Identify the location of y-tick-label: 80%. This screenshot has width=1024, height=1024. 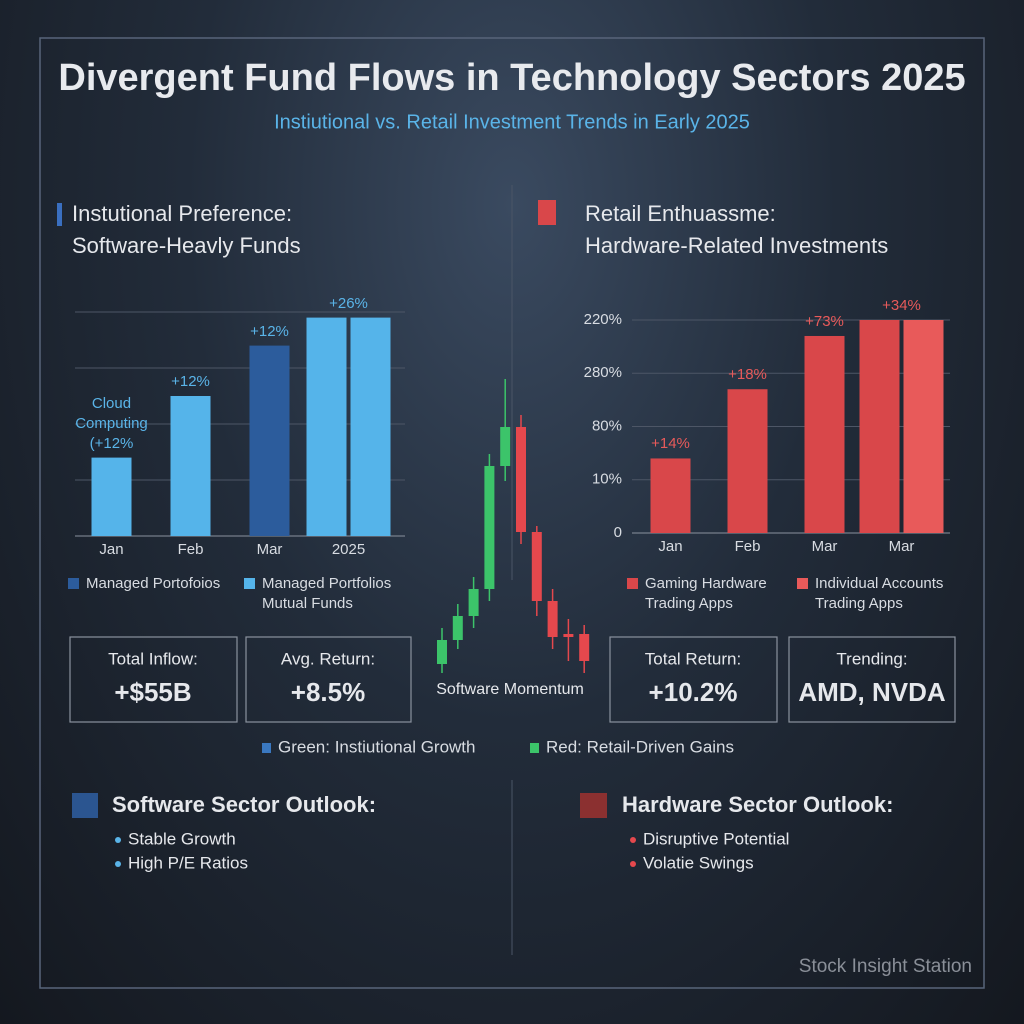
(607, 425).